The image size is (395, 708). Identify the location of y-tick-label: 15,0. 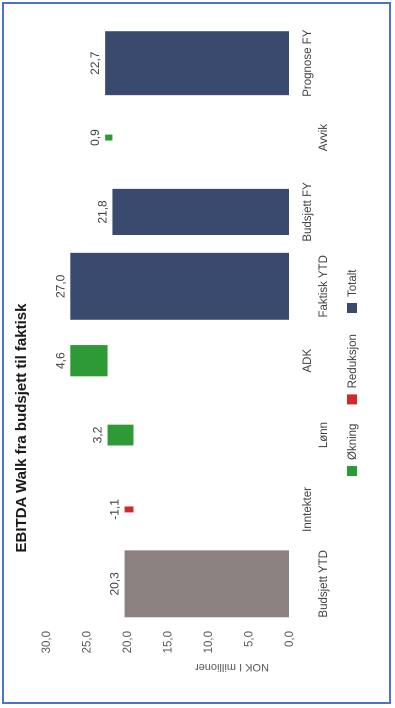
(169, 642).